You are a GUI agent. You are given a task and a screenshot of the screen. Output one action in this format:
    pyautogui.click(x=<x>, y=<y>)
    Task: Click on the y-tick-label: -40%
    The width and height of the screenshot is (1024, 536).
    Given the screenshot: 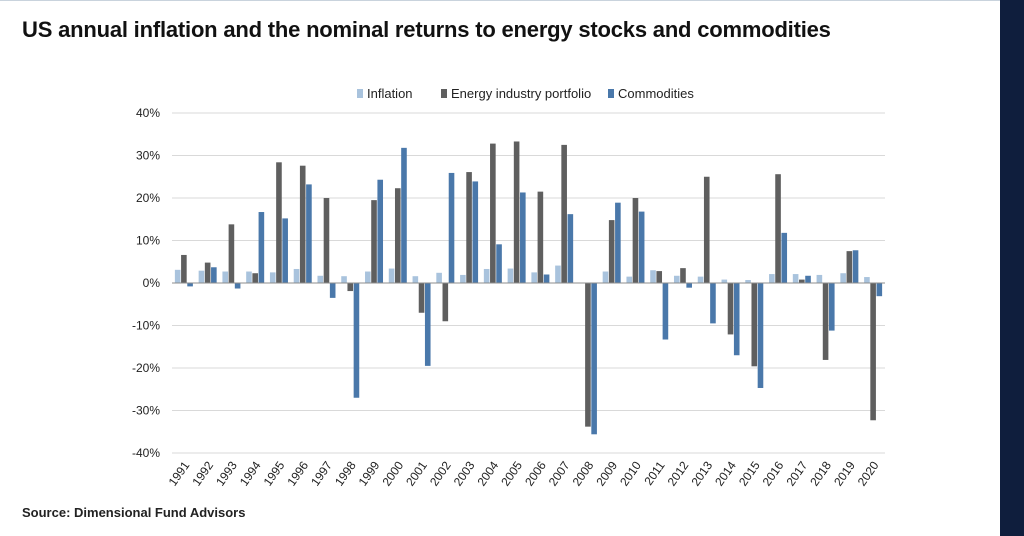 What is the action you would take?
    pyautogui.click(x=146, y=453)
    